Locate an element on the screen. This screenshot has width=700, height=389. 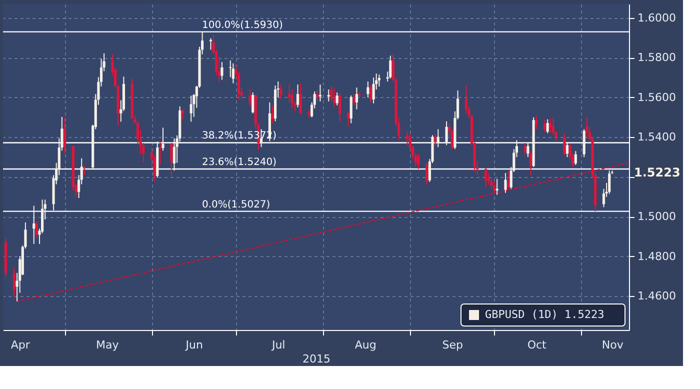
y-tick-label: 1.5000 is located at coordinates (657, 217).